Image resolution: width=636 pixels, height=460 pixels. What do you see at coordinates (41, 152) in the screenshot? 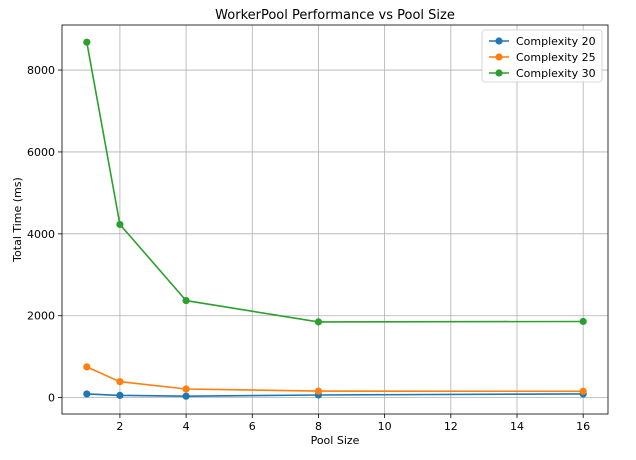
I see `y-tick-label: 6000` at bounding box center [41, 152].